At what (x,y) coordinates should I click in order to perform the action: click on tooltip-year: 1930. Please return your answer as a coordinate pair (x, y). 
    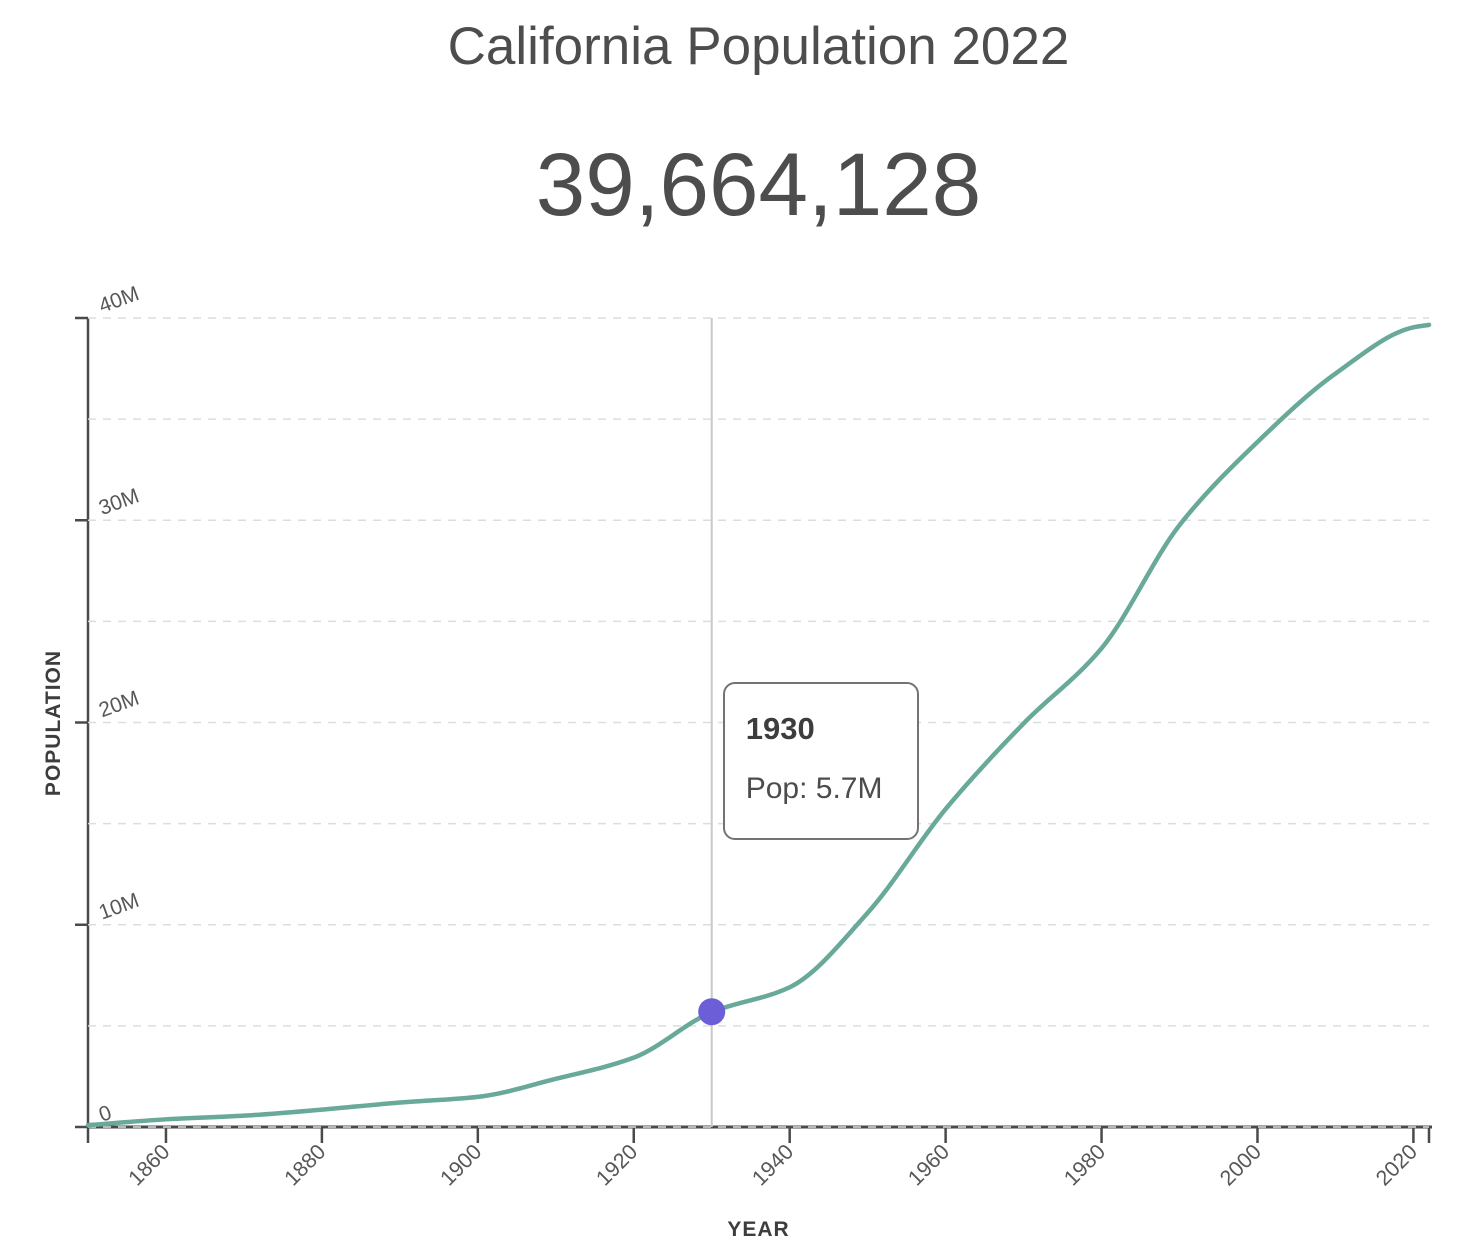
    Looking at the image, I should click on (780, 728).